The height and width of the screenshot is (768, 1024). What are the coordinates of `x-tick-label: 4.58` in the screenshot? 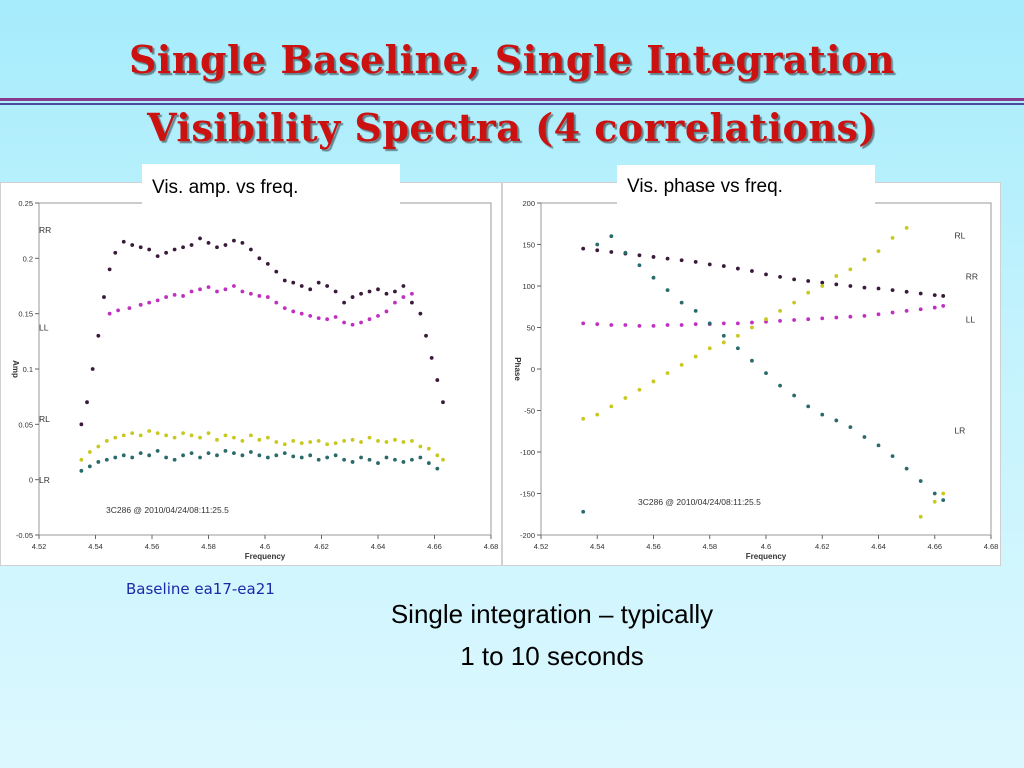 It's located at (709, 546).